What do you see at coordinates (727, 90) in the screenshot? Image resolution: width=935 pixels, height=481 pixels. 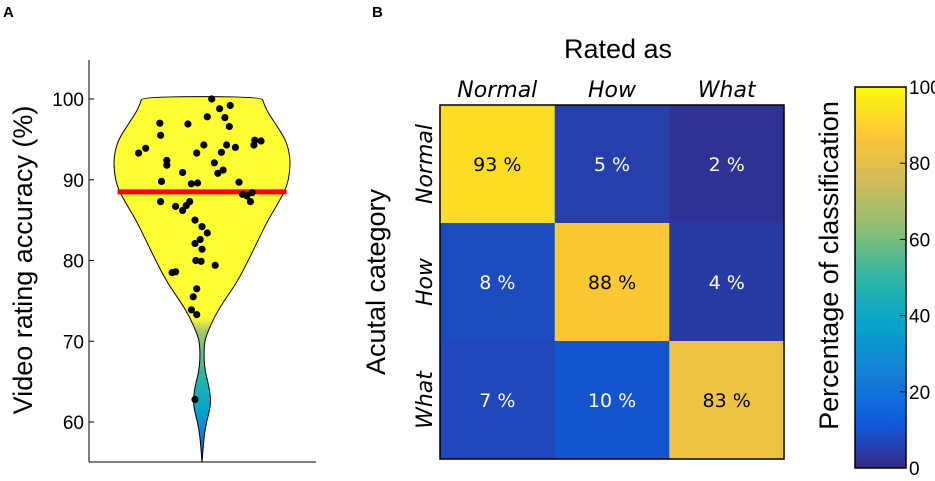 I see `heatmap-x-category: What` at bounding box center [727, 90].